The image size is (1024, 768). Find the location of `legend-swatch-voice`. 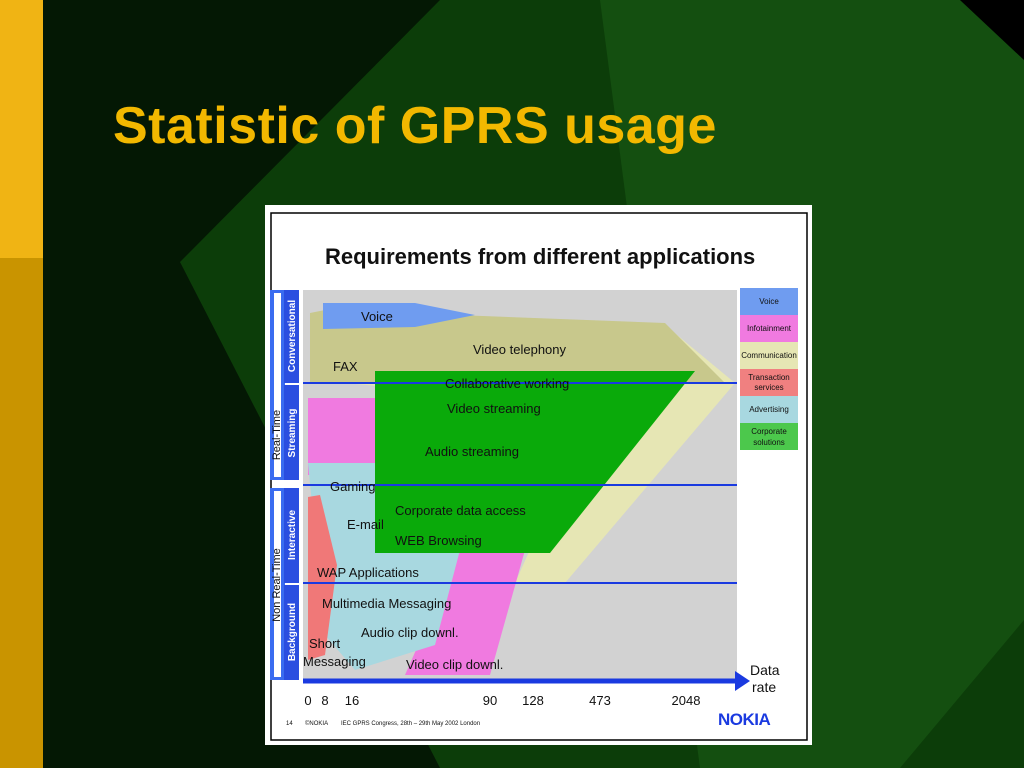

legend-swatch-voice is located at coordinates (769, 301).